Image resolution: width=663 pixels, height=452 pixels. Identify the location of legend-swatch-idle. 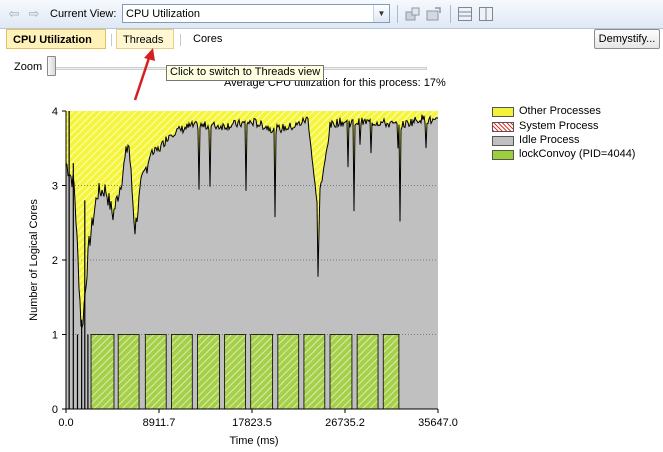
(503, 141).